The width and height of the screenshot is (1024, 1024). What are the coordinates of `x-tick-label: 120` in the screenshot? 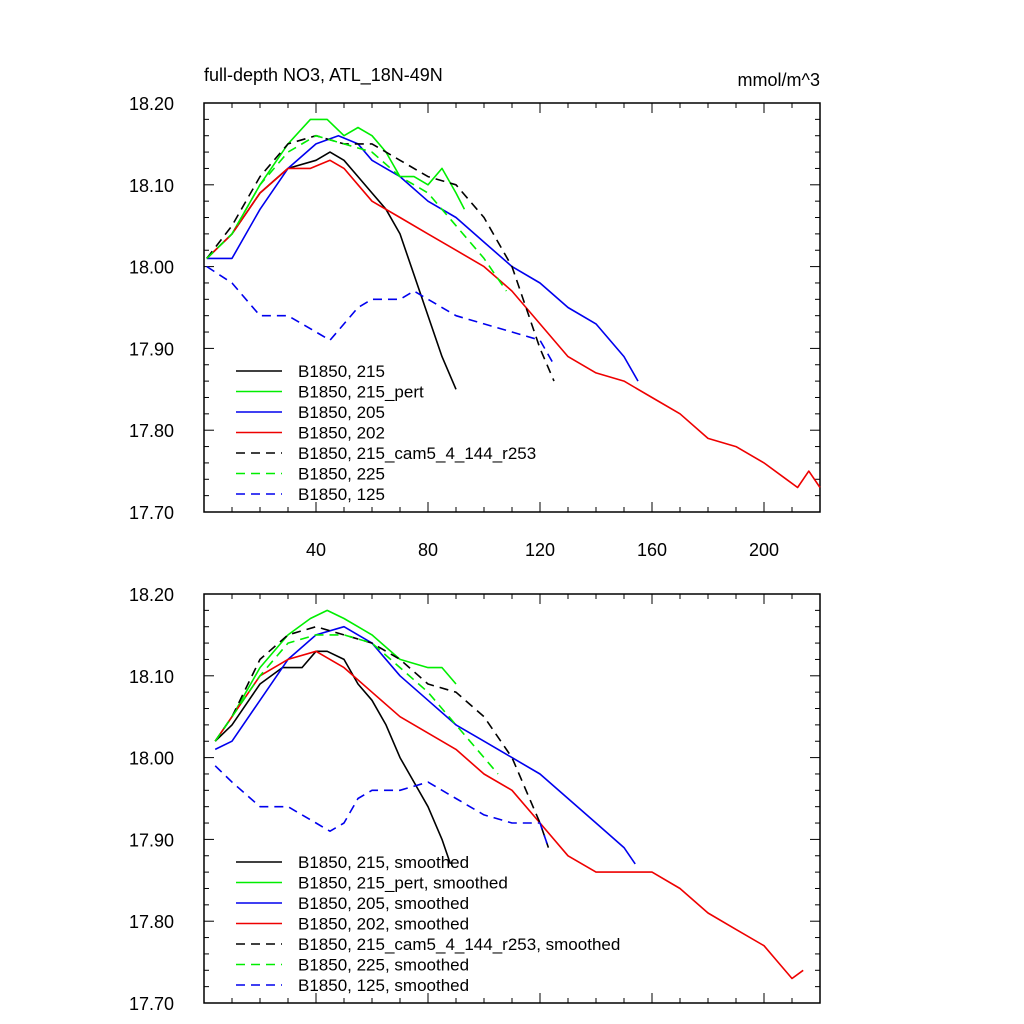 It's located at (540, 550).